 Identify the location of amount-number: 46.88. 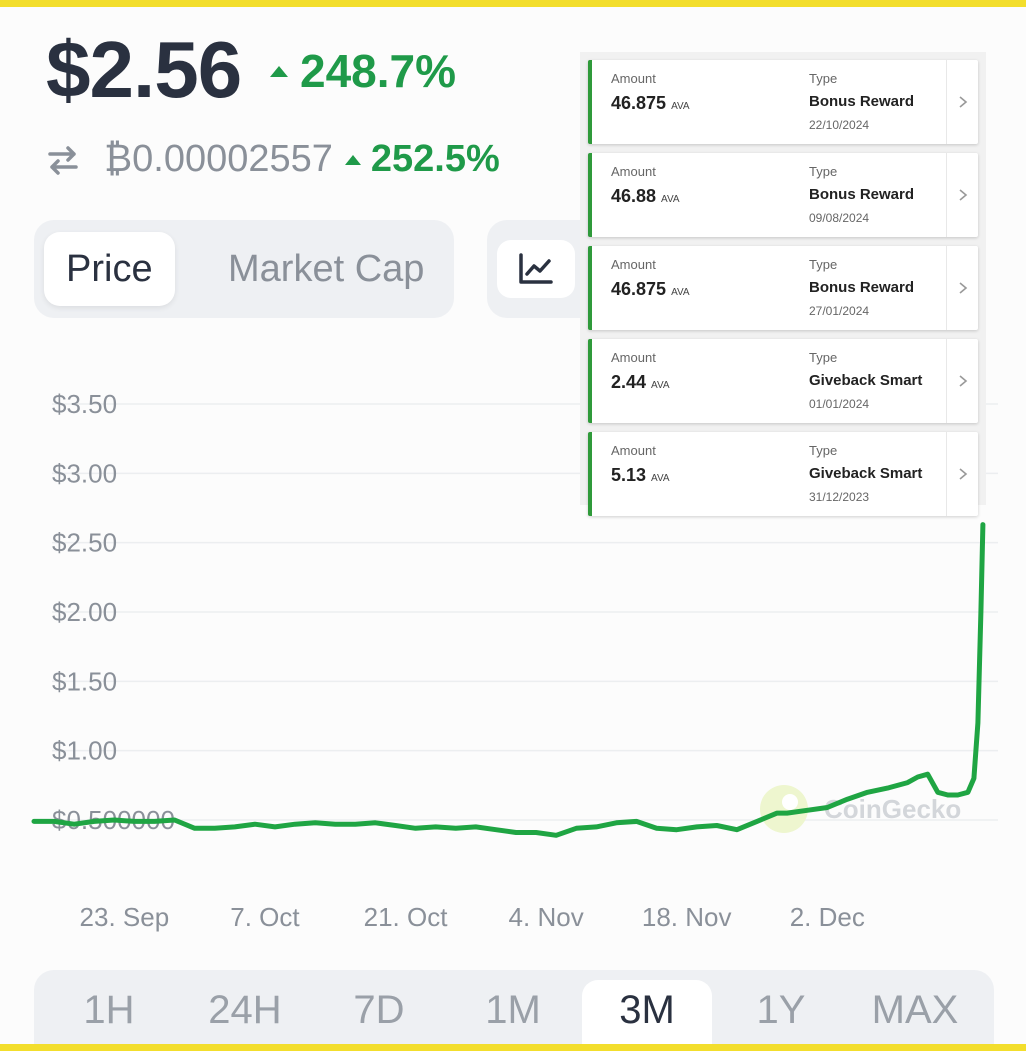
(634, 196).